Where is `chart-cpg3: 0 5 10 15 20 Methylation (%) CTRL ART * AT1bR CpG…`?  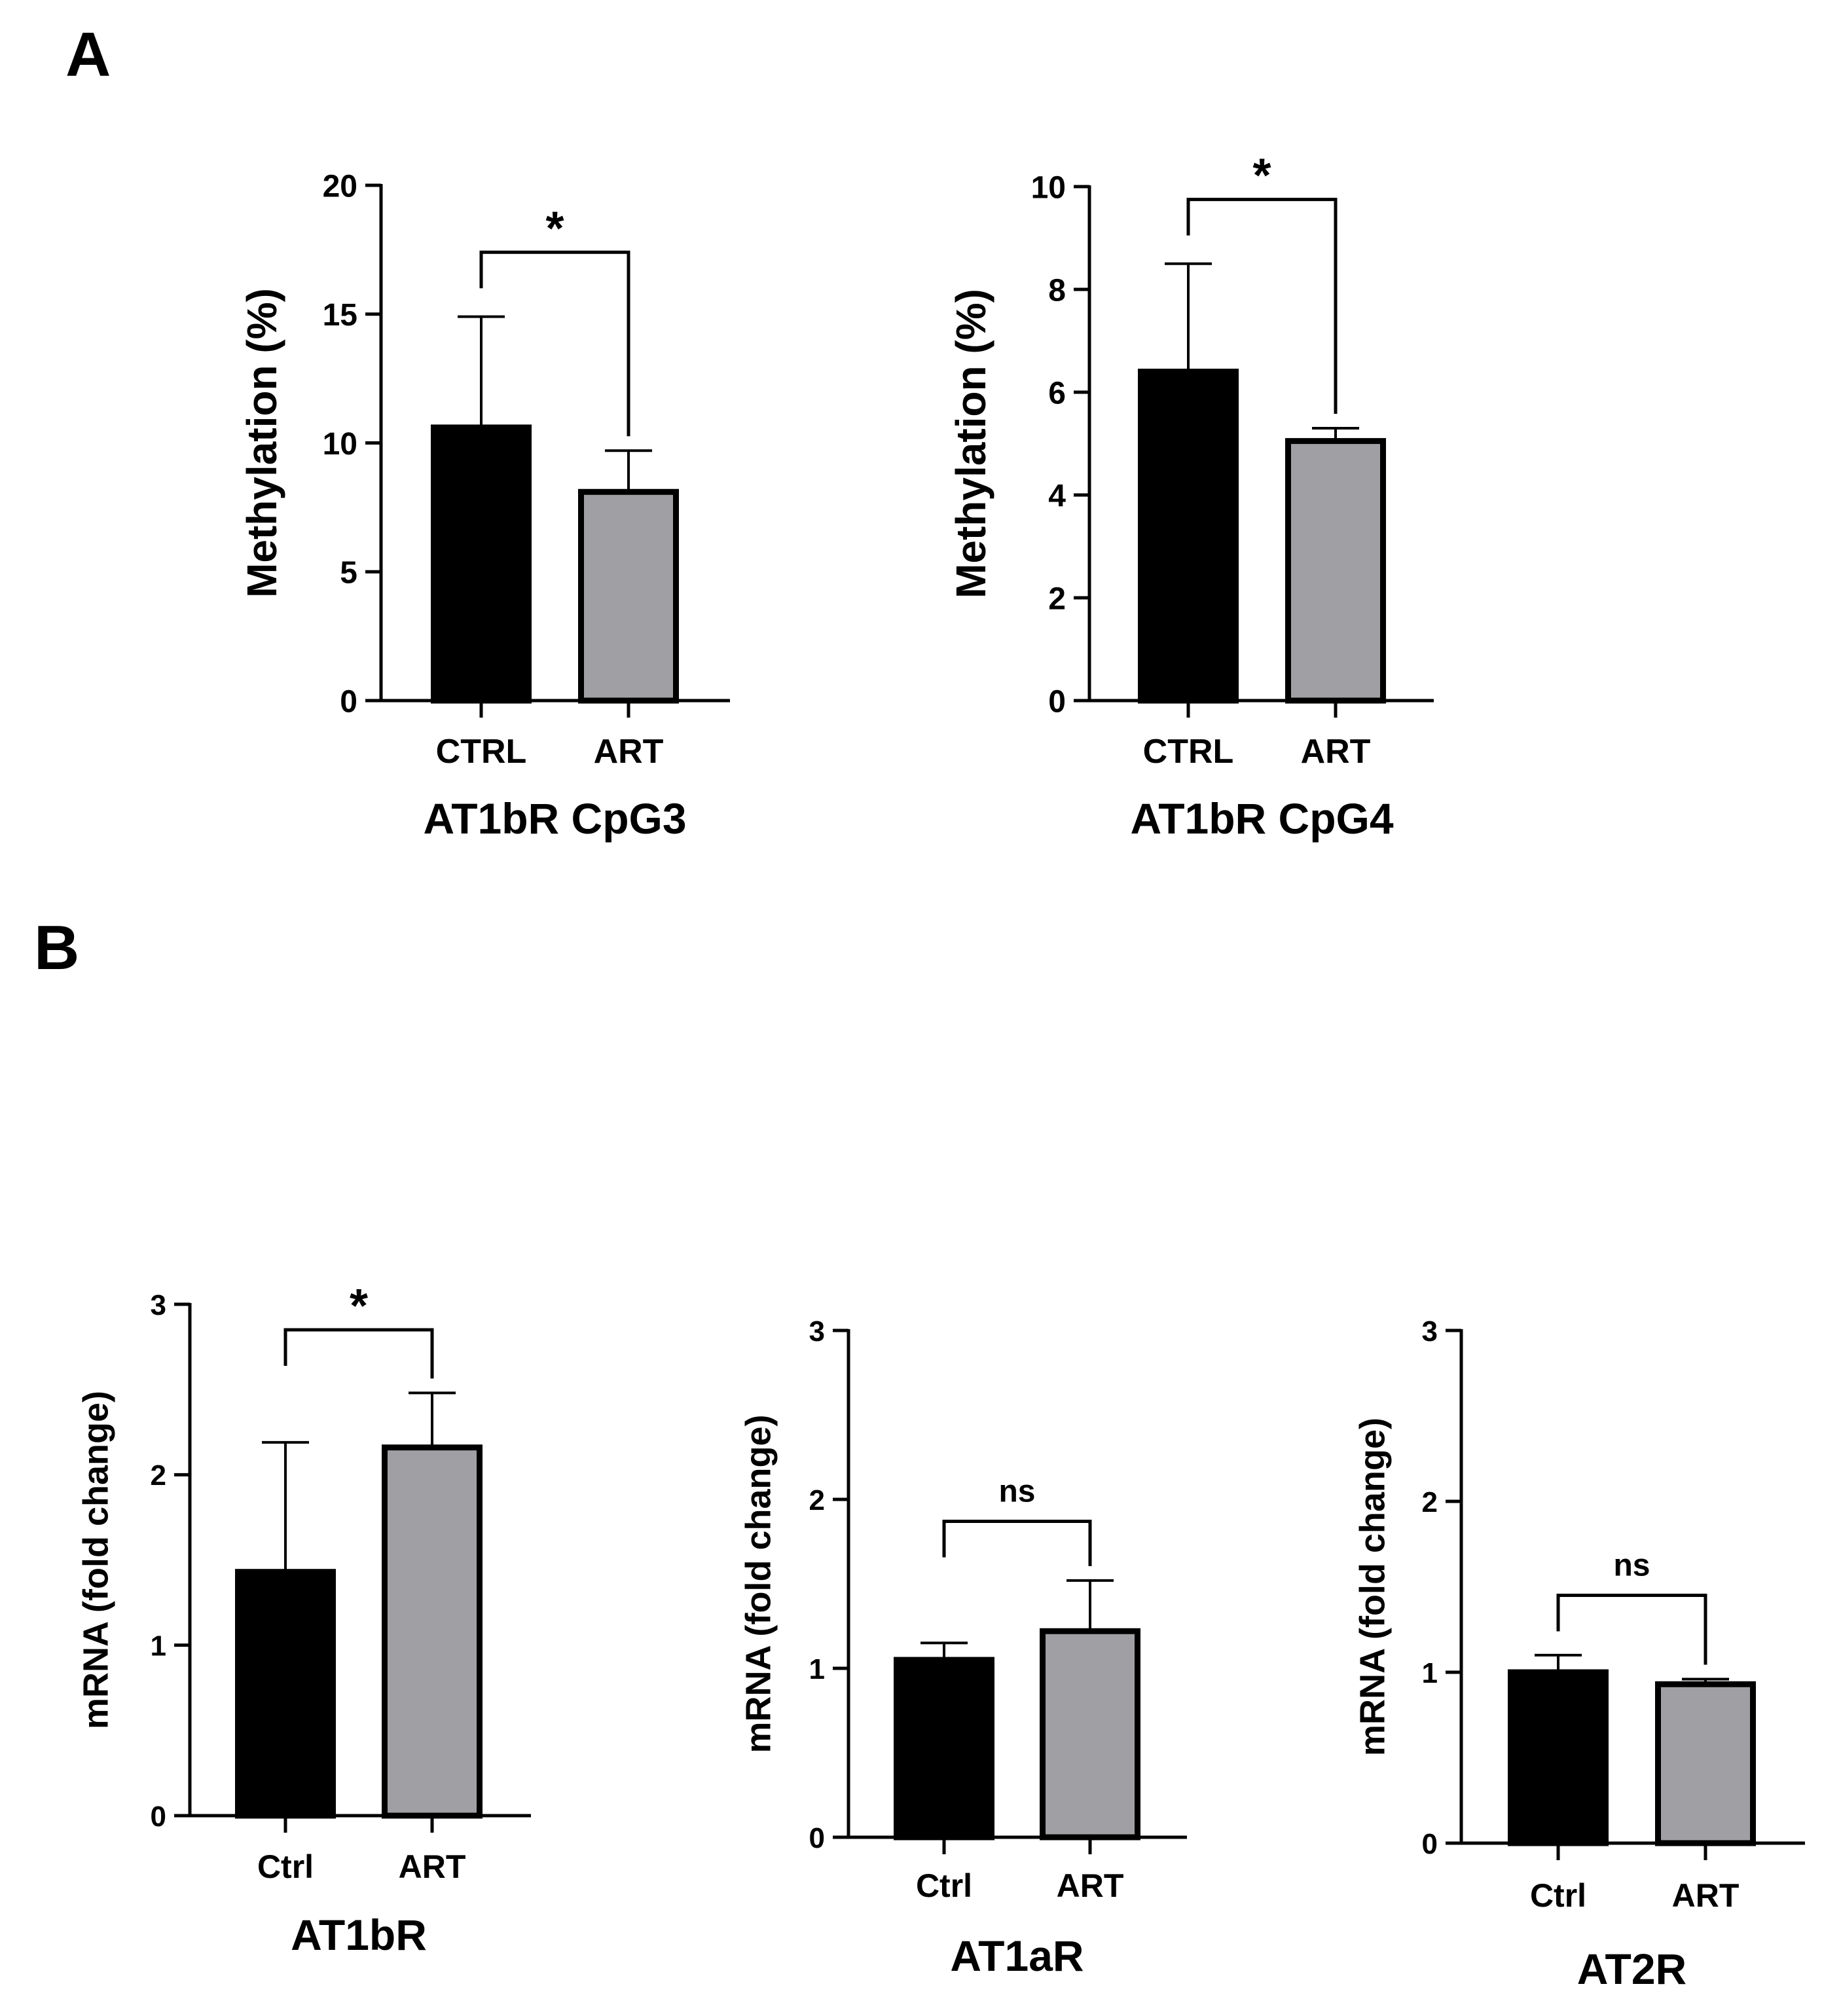 chart-cpg3: 0 5 10 15 20 Methylation (%) CTRL ART * AT1bR CpG… is located at coordinates (484, 506).